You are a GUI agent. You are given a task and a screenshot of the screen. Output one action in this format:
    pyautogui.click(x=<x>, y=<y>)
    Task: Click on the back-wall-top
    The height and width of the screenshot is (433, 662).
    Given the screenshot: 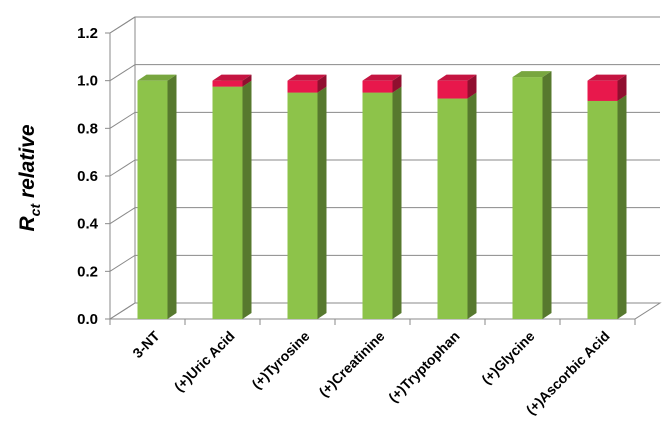 What is the action you would take?
    pyautogui.click(x=384, y=25)
    